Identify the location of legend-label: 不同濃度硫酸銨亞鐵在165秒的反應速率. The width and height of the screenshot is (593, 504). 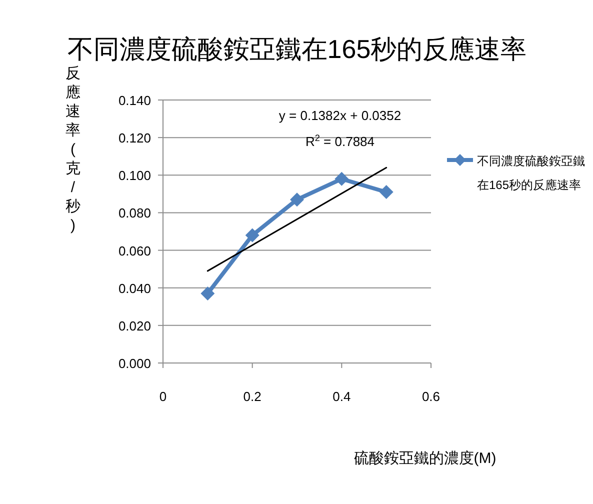
(531, 173).